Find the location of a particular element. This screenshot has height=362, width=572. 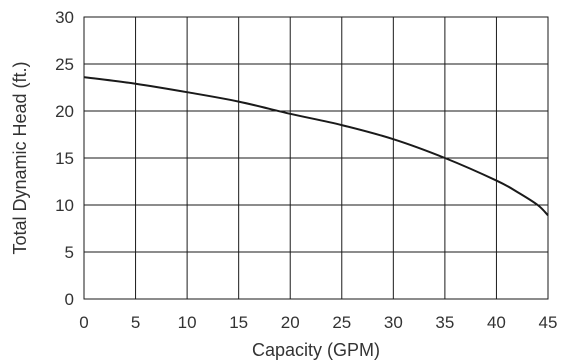

y-tick-label: 0 is located at coordinates (69, 299).